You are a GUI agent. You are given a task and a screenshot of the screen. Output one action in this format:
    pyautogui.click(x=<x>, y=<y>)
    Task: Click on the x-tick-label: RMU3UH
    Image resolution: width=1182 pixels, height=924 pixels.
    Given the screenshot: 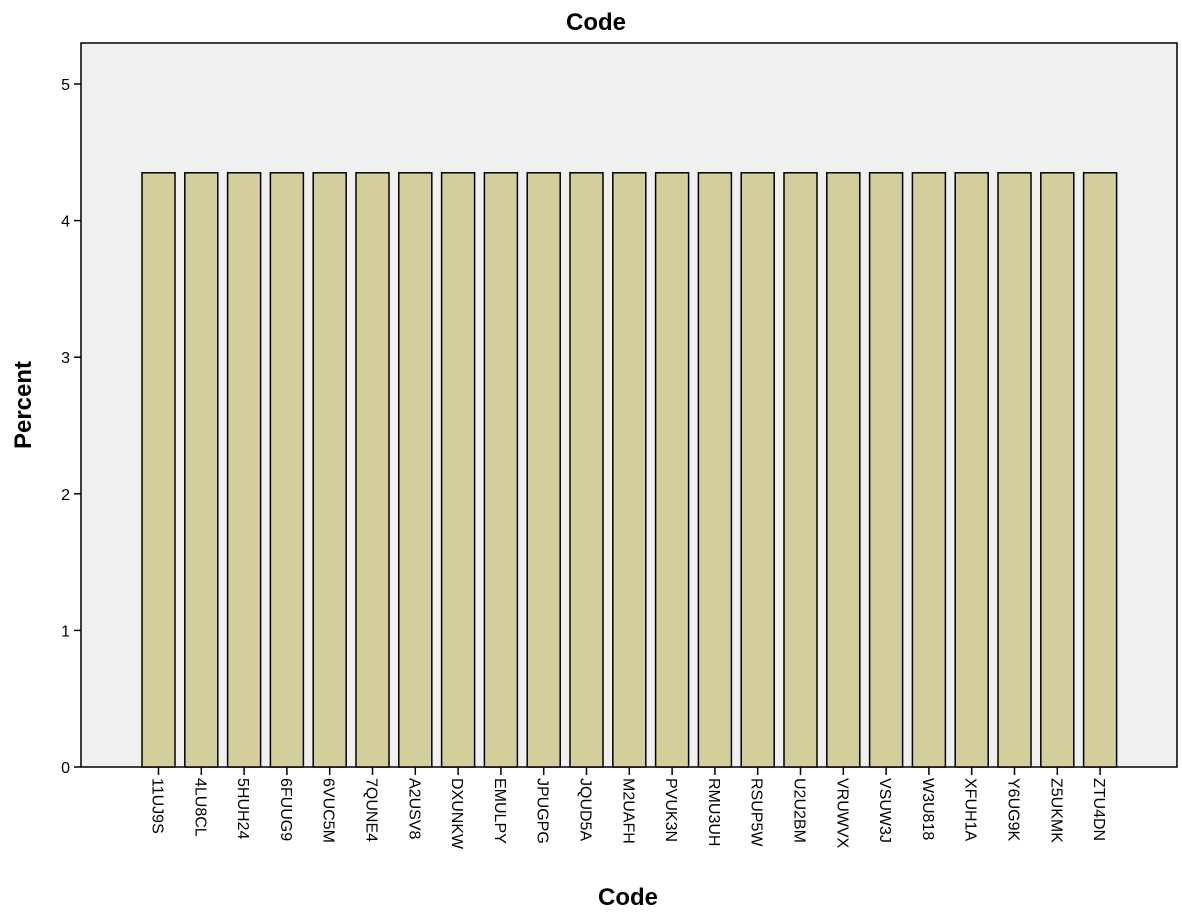 What is the action you would take?
    pyautogui.click(x=713, y=812)
    